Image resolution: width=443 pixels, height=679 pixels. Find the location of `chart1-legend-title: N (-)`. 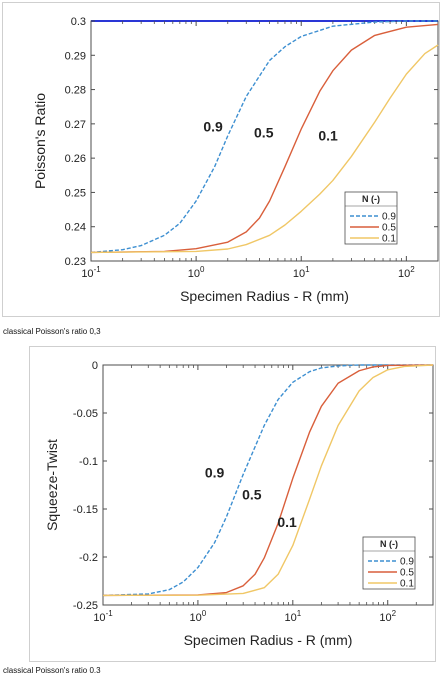

chart1-legend-title: N (-) is located at coordinates (371, 199).